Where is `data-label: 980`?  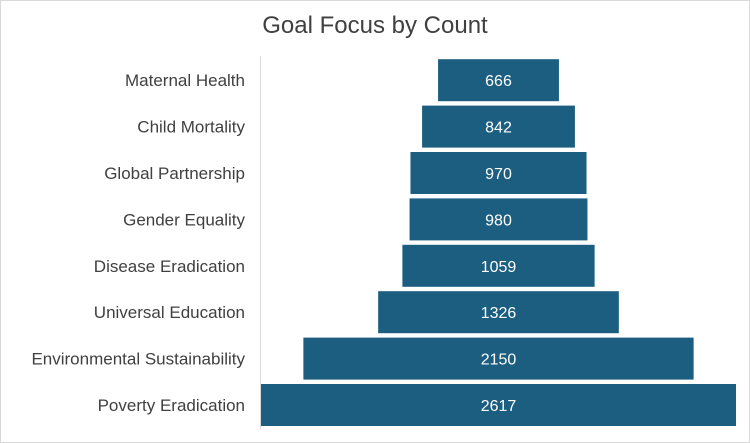
data-label: 980 is located at coordinates (498, 220).